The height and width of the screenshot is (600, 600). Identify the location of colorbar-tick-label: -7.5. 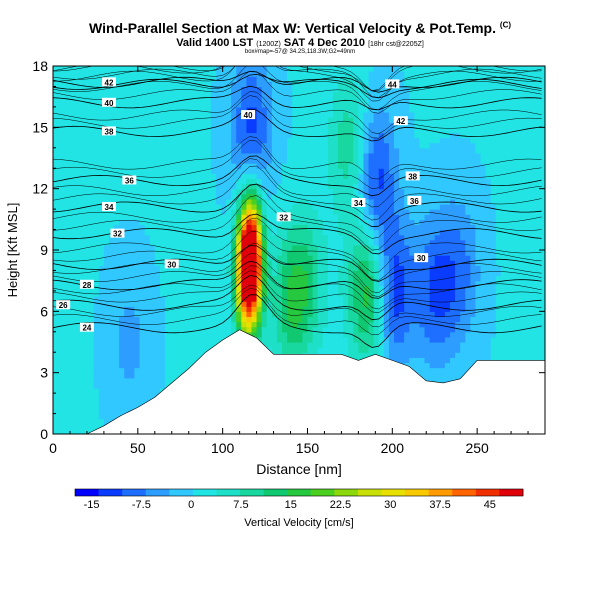
(141, 505).